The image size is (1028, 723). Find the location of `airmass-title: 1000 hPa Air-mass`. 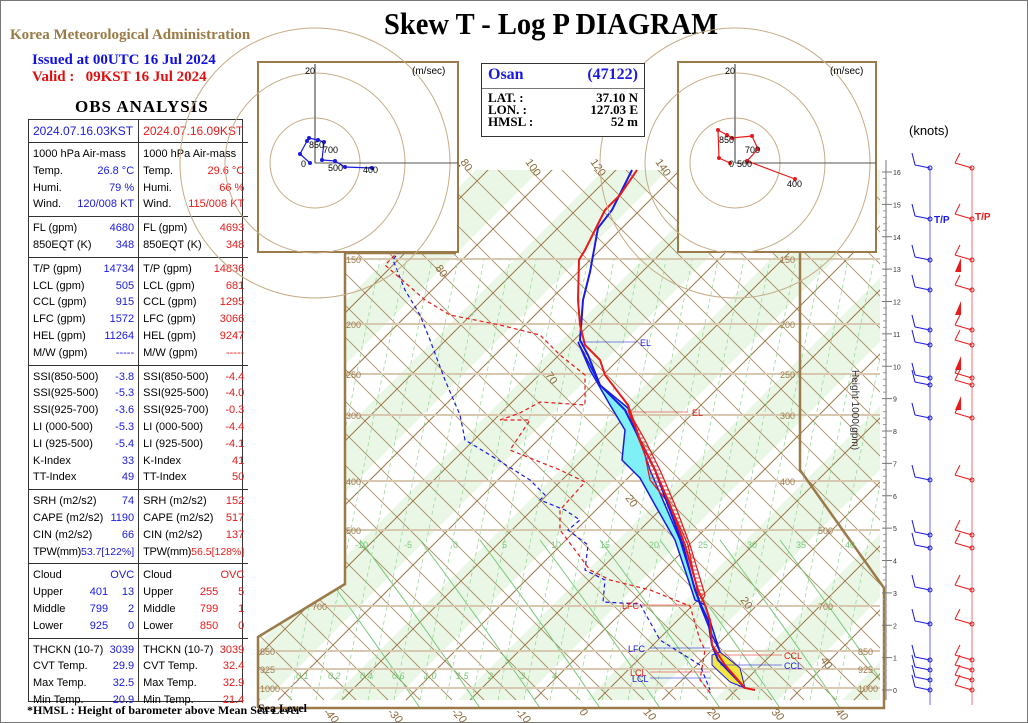

airmass-title: 1000 hPa Air-mass is located at coordinates (79, 154).